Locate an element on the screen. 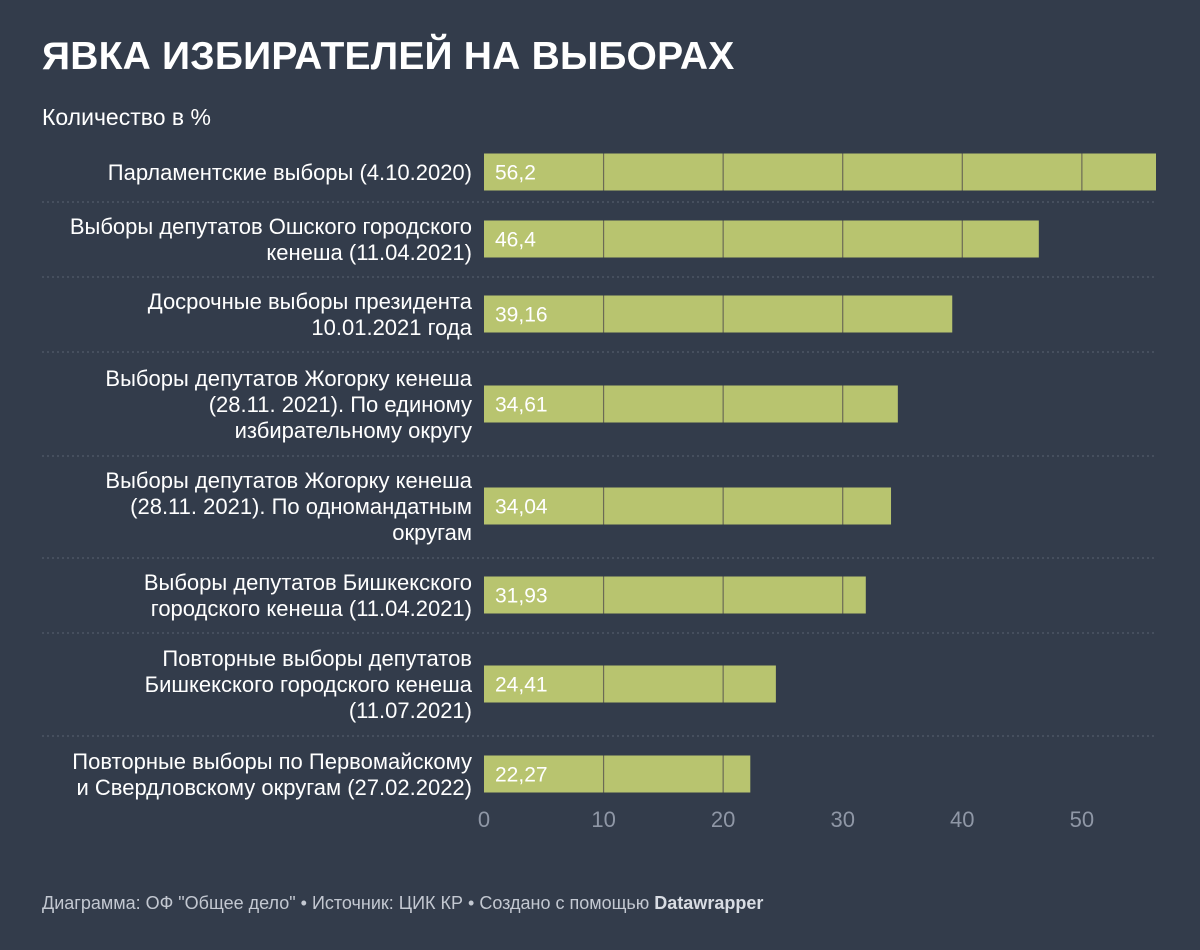 This screenshot has height=950, width=1200. value-label-6: 31,93 is located at coordinates (521, 596).